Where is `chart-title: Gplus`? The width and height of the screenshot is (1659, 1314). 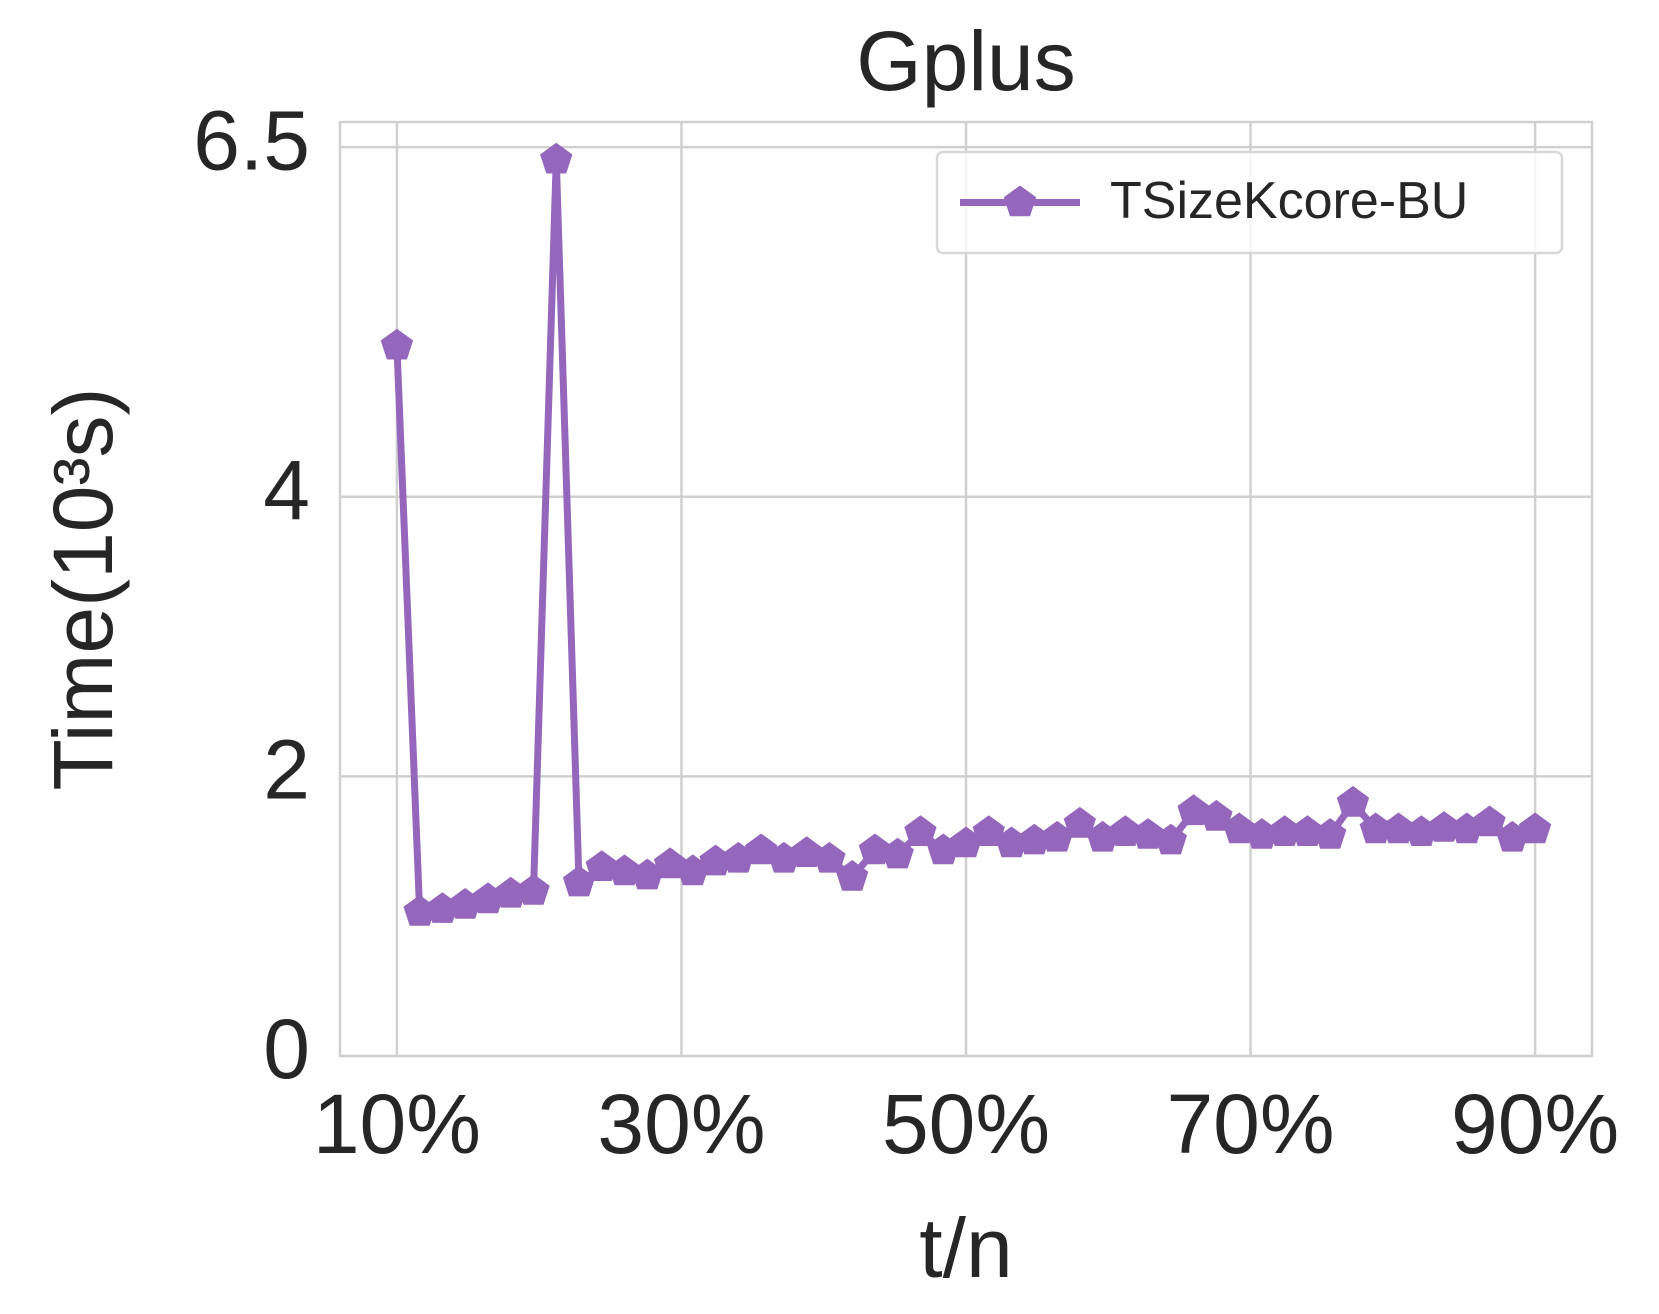 chart-title: Gplus is located at coordinates (965, 61).